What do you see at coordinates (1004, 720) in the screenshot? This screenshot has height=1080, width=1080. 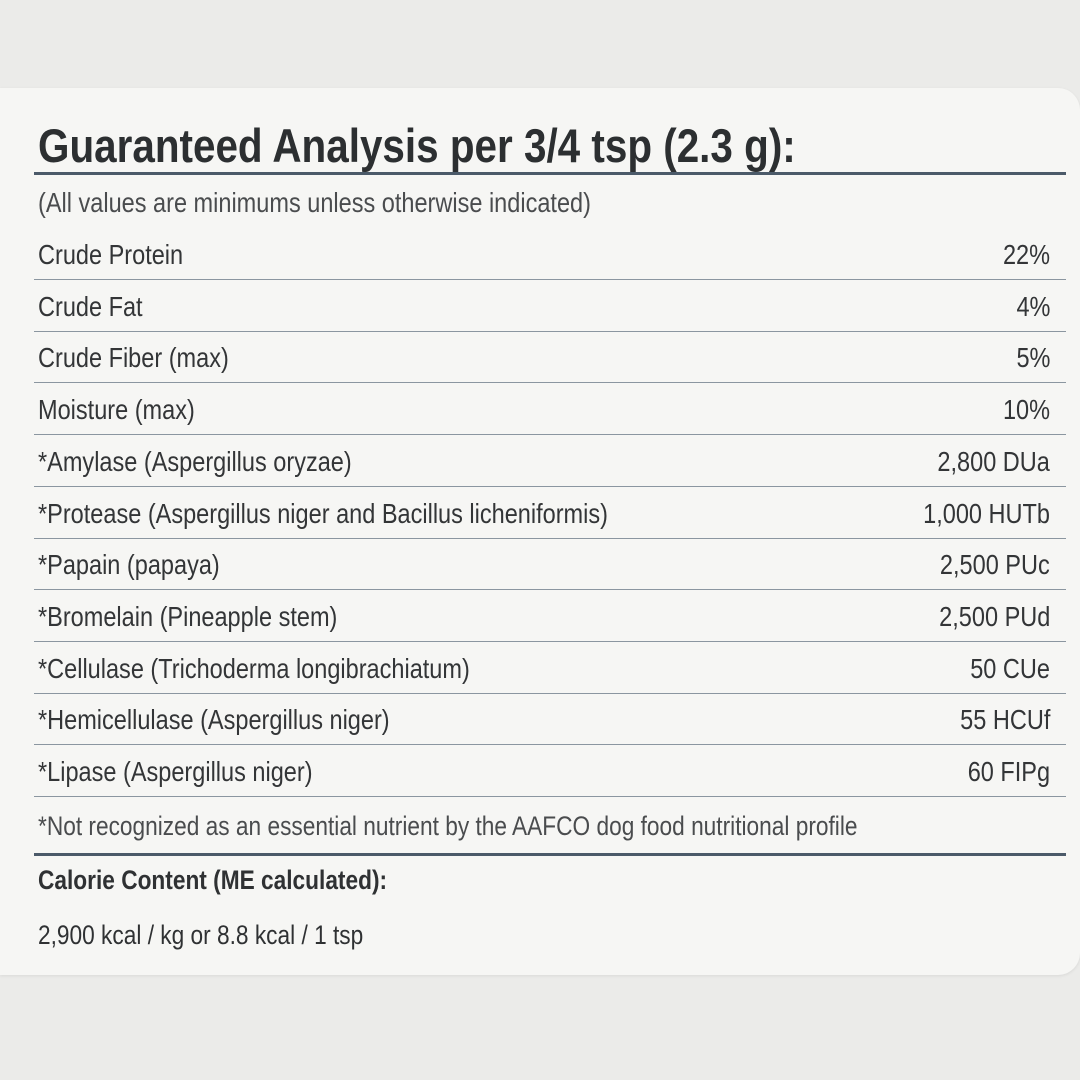 I see `row-value: 55 HCUf` at bounding box center [1004, 720].